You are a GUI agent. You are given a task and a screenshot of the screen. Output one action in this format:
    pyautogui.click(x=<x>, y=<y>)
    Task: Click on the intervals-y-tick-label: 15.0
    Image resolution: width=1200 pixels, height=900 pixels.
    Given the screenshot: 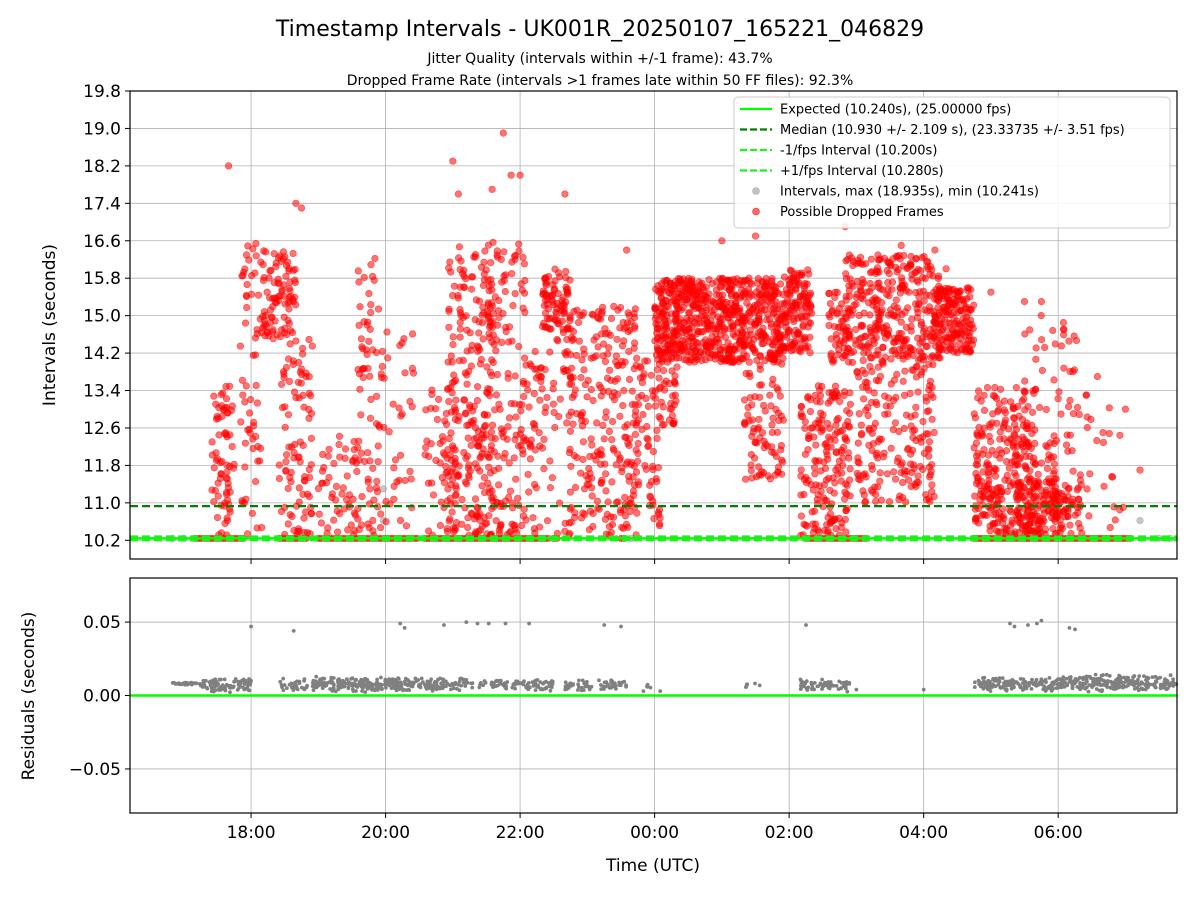 What is the action you would take?
    pyautogui.click(x=102, y=317)
    